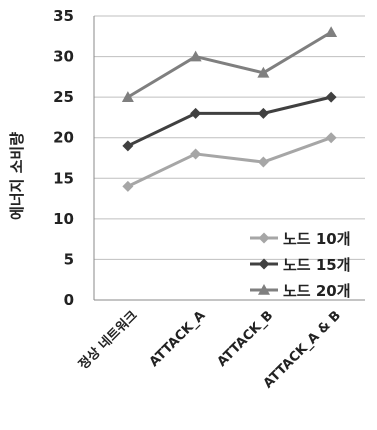  What do you see at coordinates (63, 16) in the screenshot?
I see `y-tick-label: 35` at bounding box center [63, 16].